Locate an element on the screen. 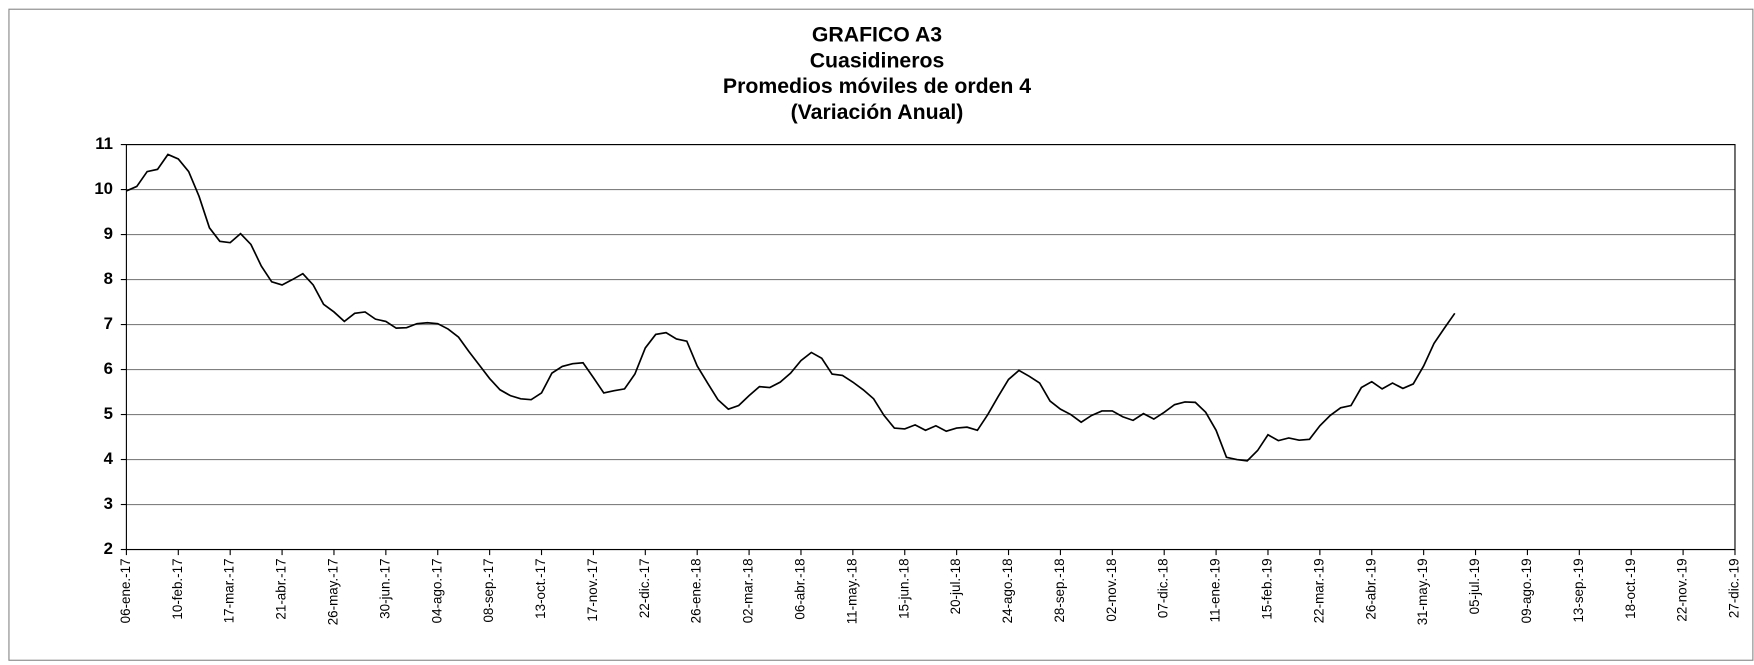 The height and width of the screenshot is (665, 1754). x-tick-label: 26-ene.-18 is located at coordinates (696, 590).